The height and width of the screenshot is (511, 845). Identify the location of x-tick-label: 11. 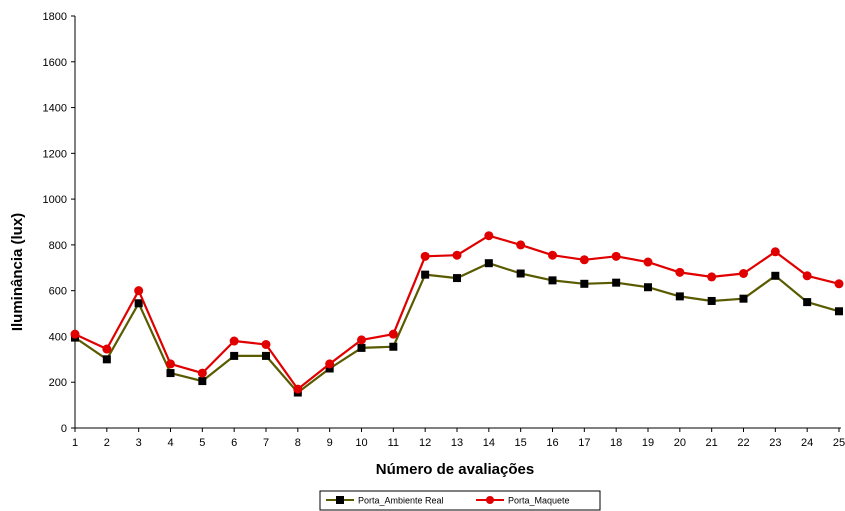
(393, 443).